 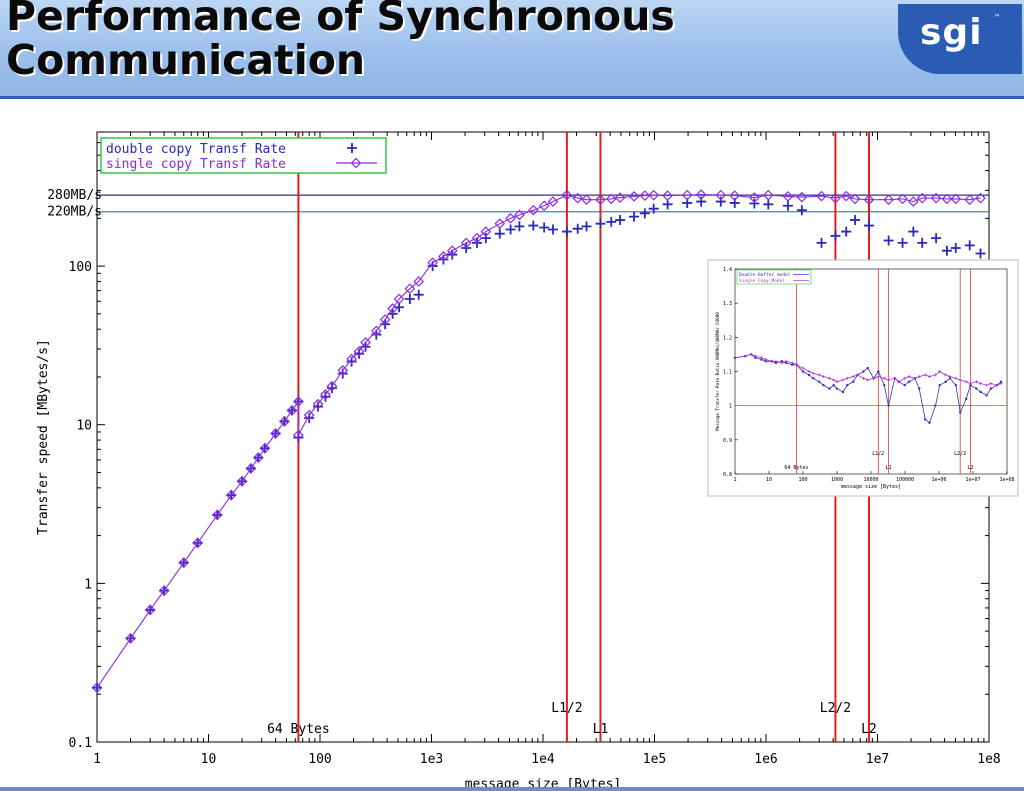 I want to click on x-tick-label: 1e5, so click(x=654, y=759).